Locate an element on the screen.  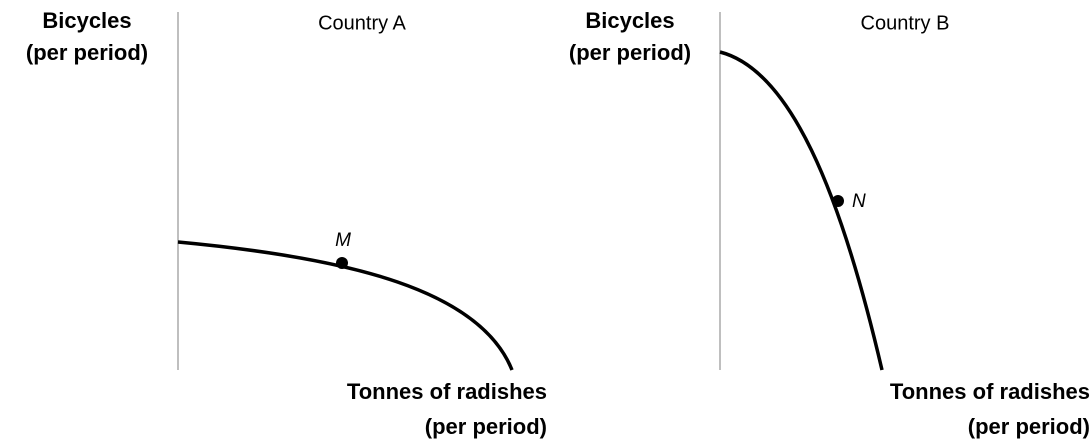
panel-title: Country A is located at coordinates (362, 23).